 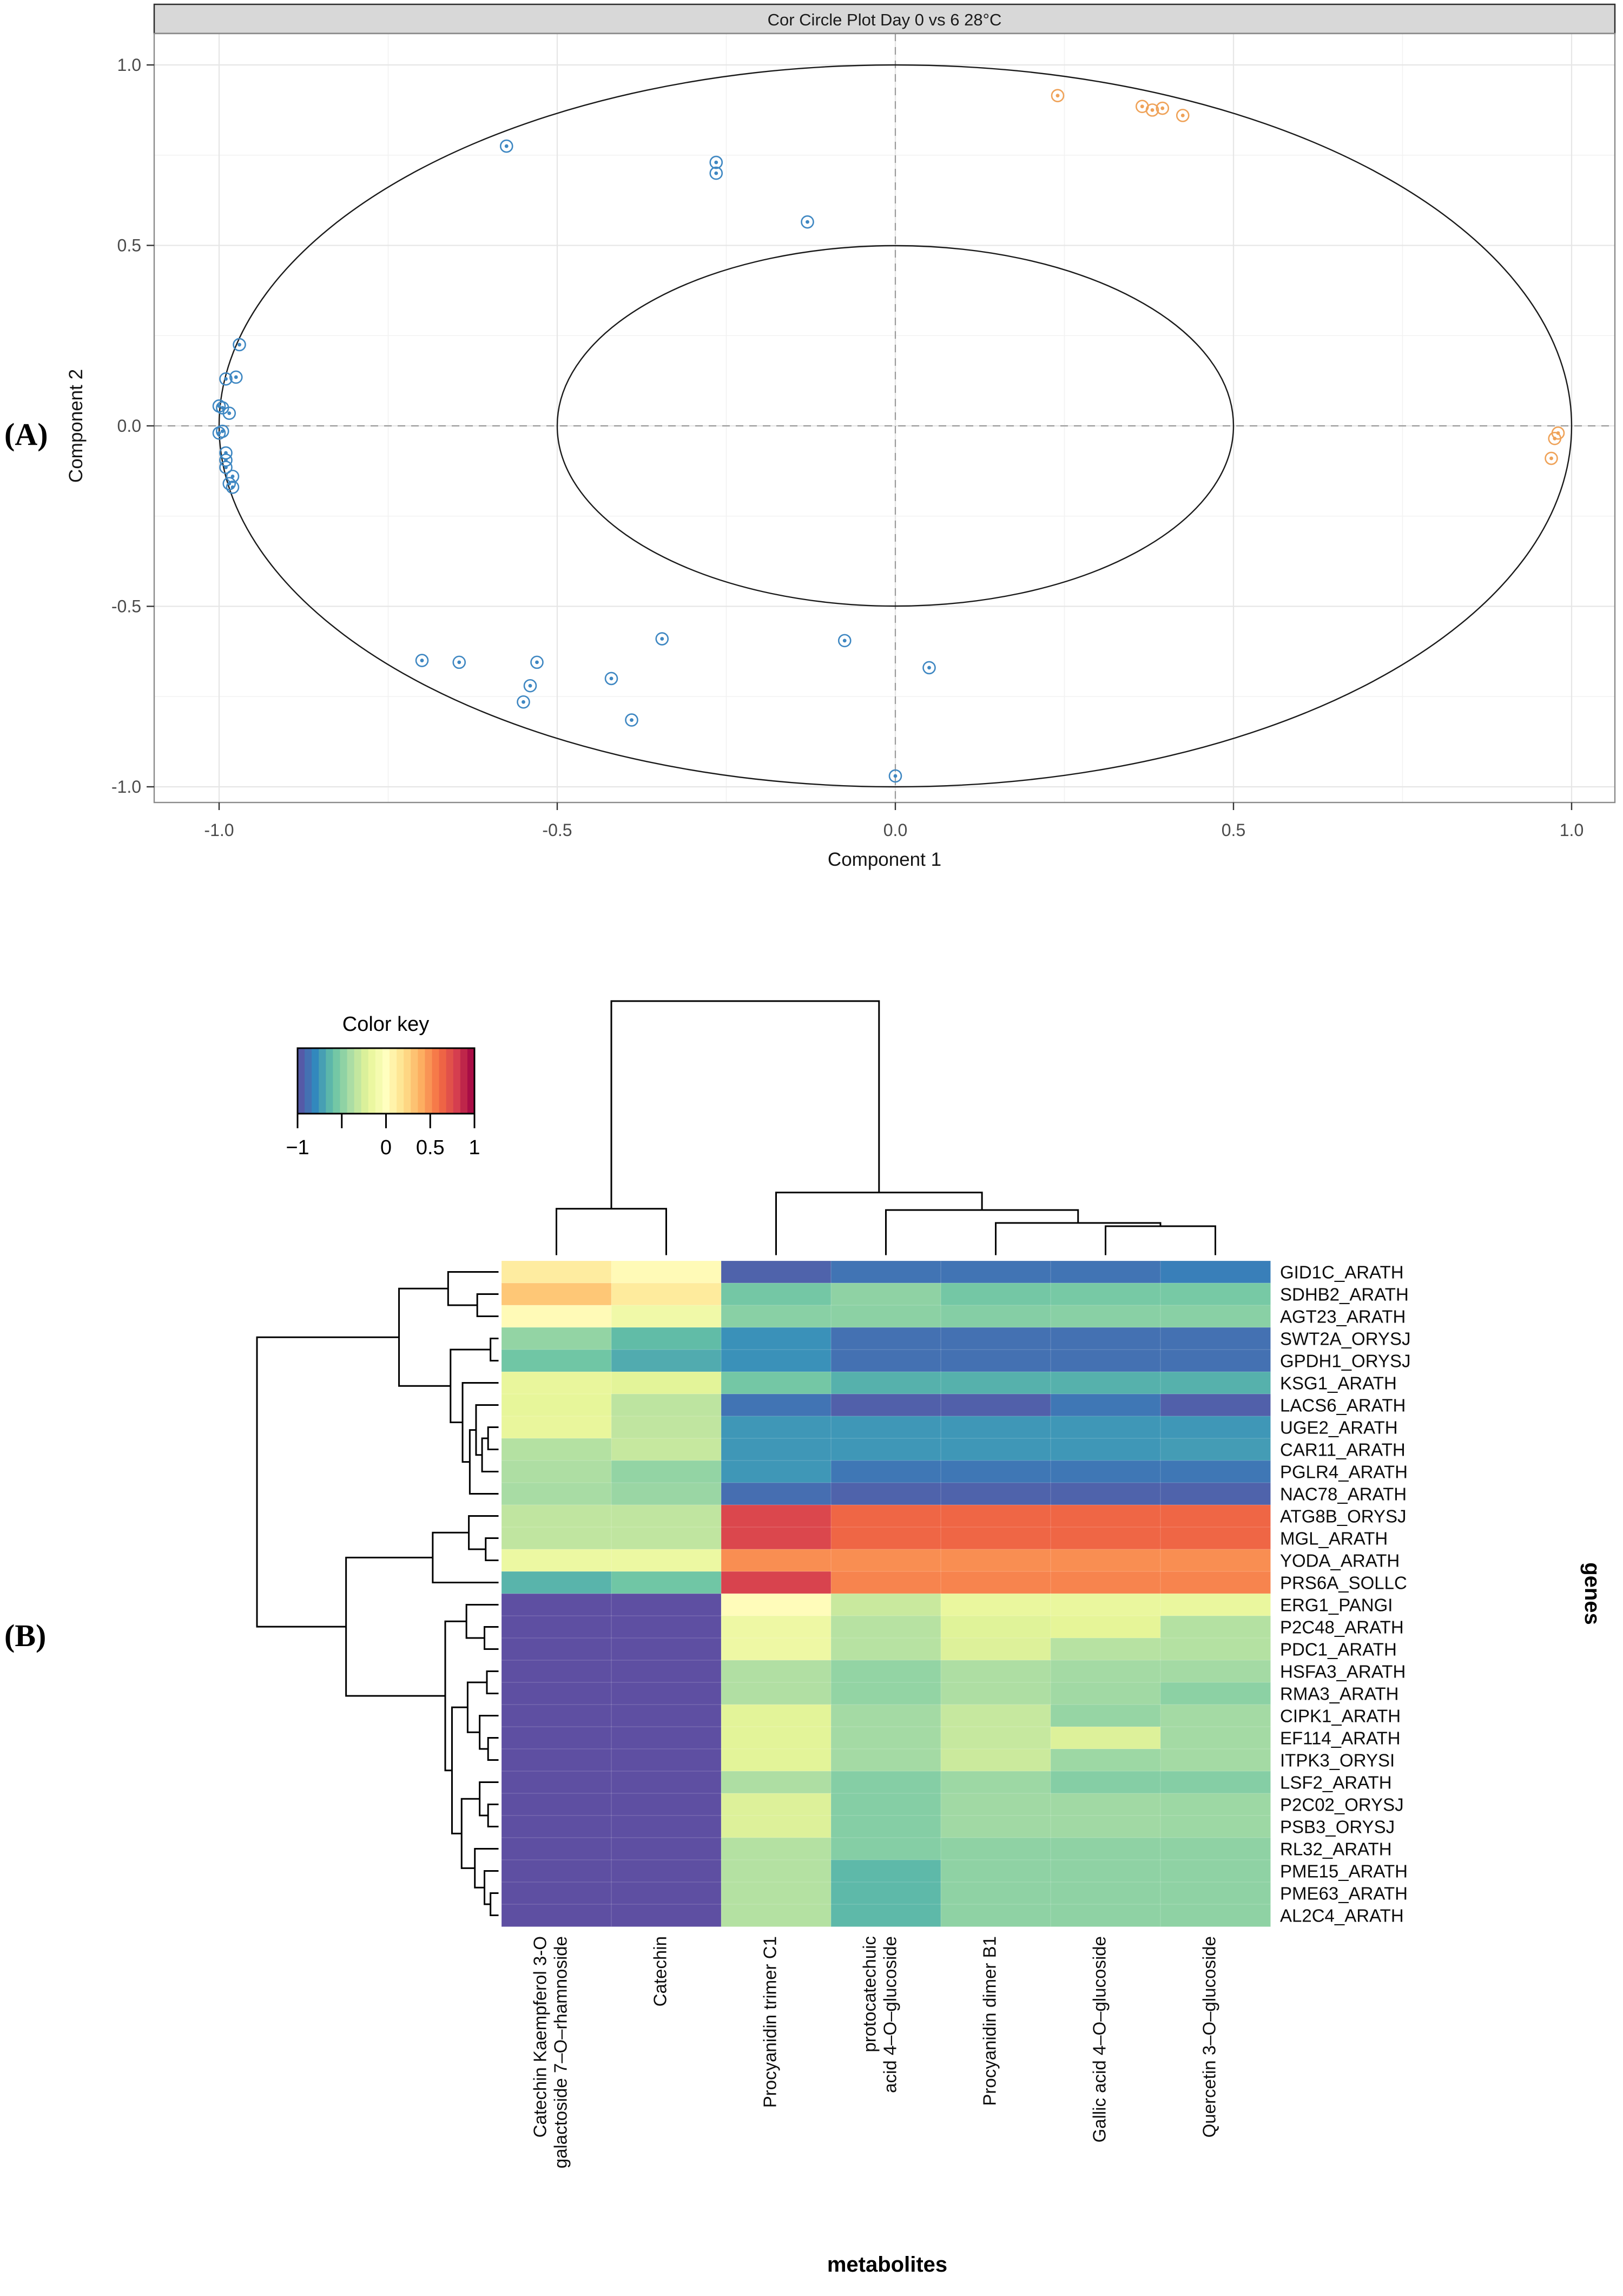 I want to click on x-tick-label: 1.0, so click(x=1572, y=830).